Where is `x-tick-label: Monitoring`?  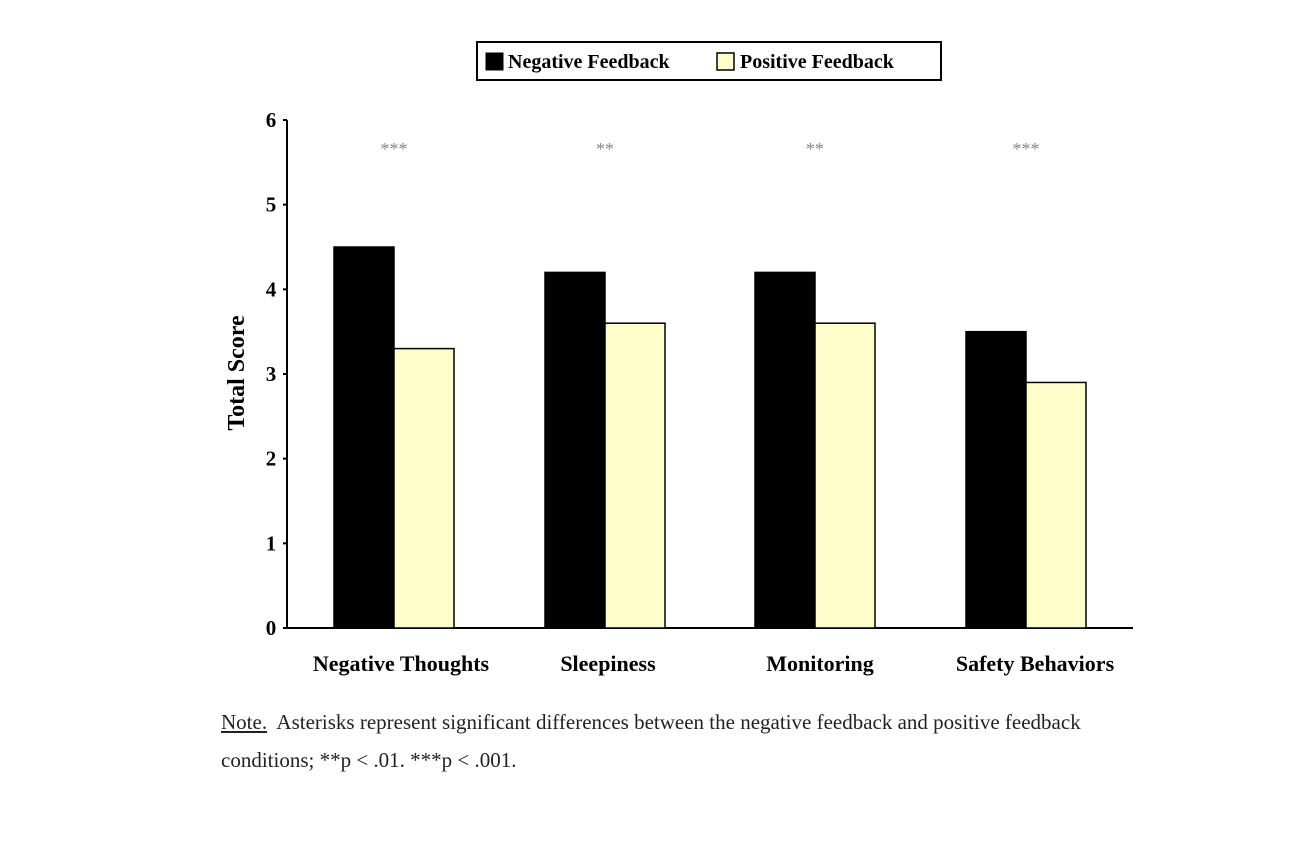 x-tick-label: Monitoring is located at coordinates (820, 663).